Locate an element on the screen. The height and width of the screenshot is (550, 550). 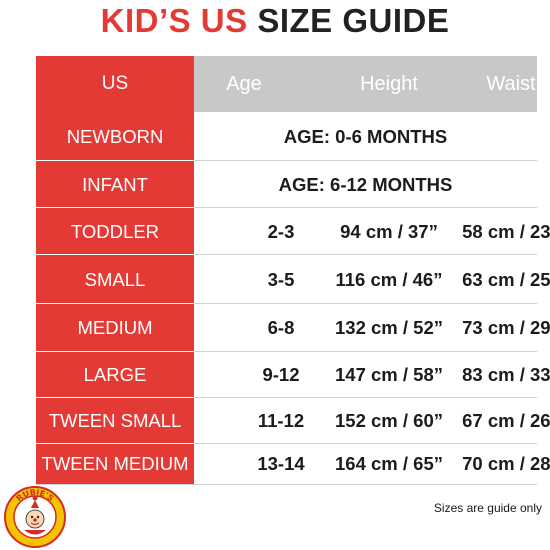
size-label: INFANT is located at coordinates (115, 184).